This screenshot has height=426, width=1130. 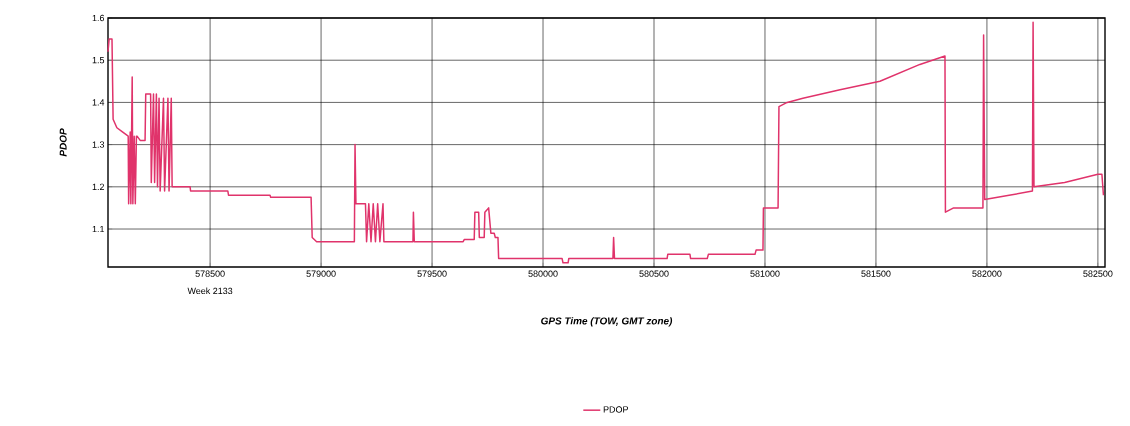 What do you see at coordinates (98, 102) in the screenshot?
I see `y-tick-label: 1.4` at bounding box center [98, 102].